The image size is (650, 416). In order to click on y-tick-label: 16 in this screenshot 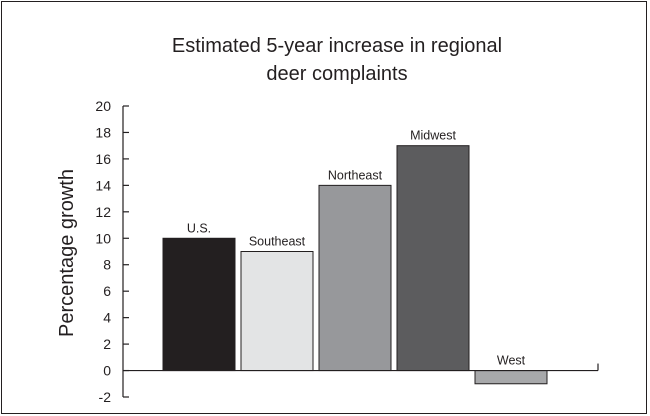, I will do `click(103, 159)`.